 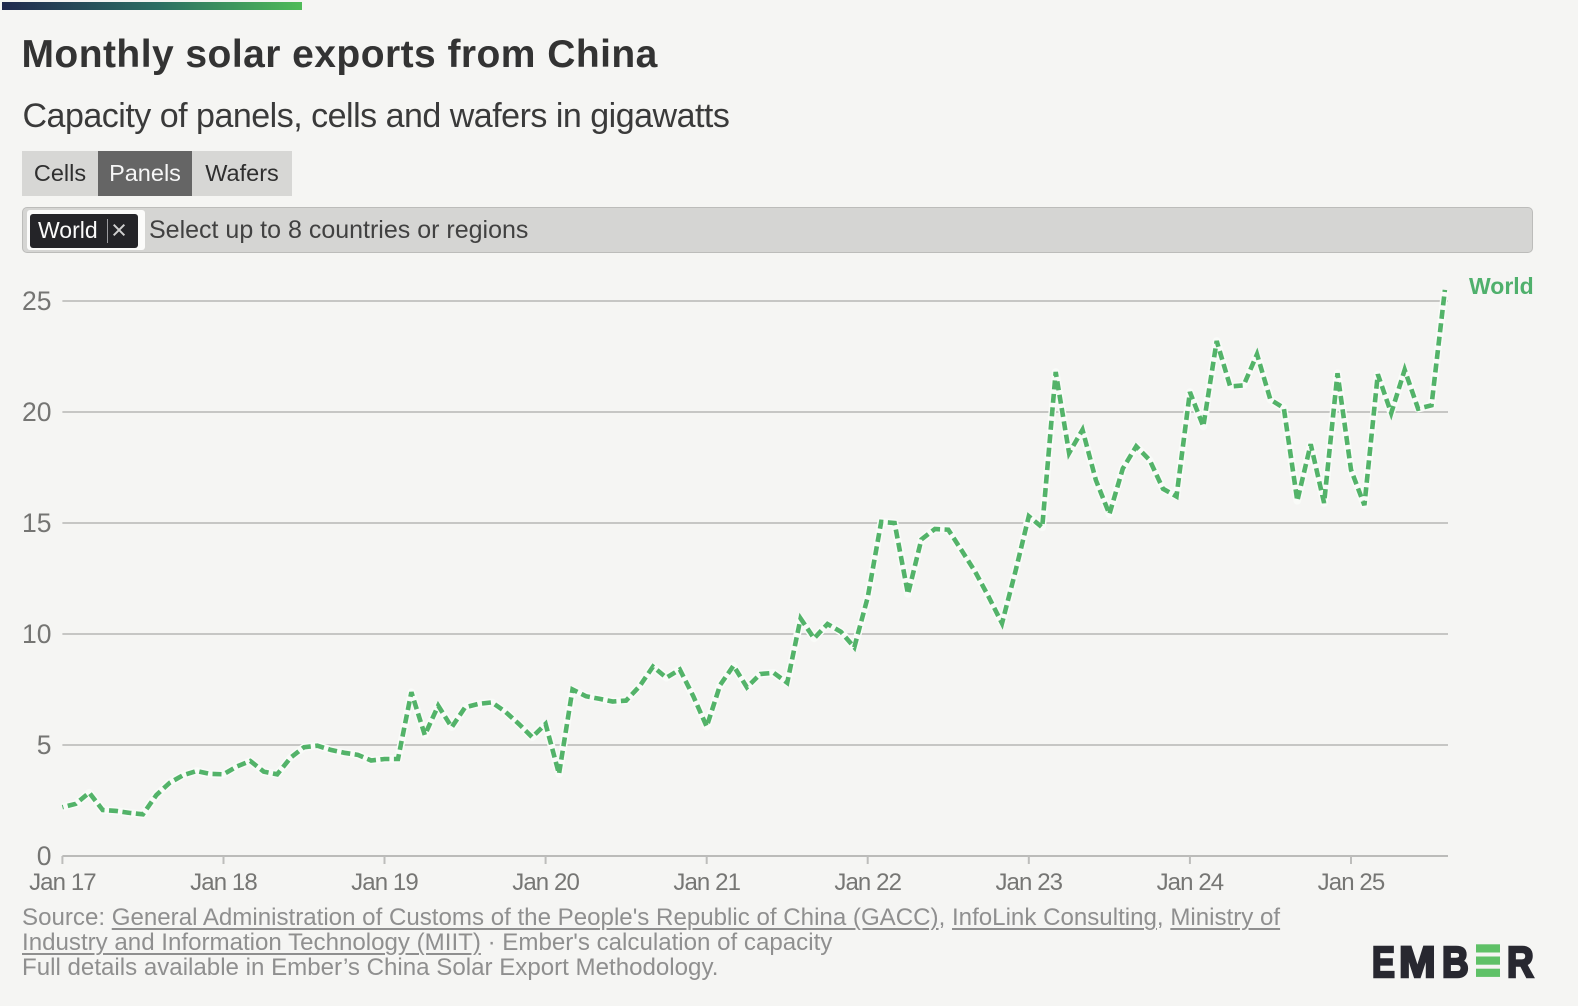 I want to click on svg-text: M, so click(x=1417, y=962).